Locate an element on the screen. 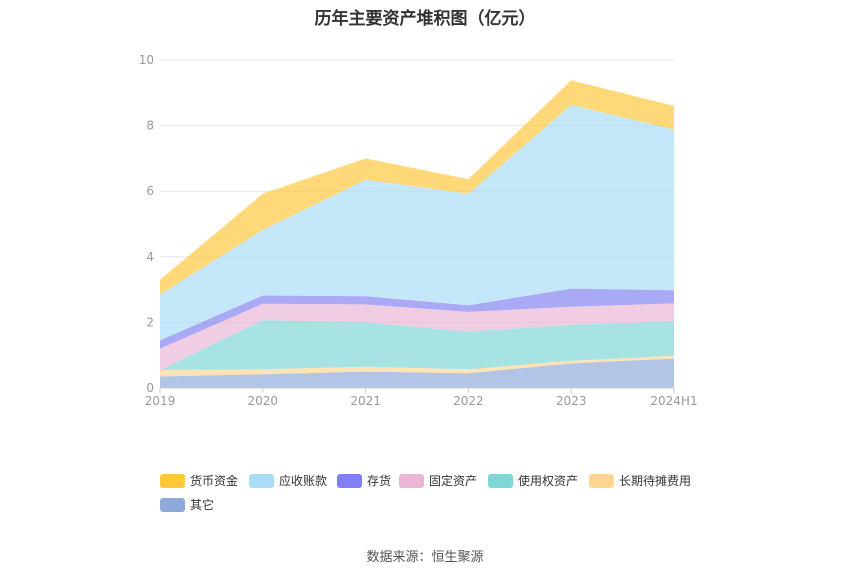 This screenshot has width=850, height=575. x-tick-label: 2021 is located at coordinates (365, 401).